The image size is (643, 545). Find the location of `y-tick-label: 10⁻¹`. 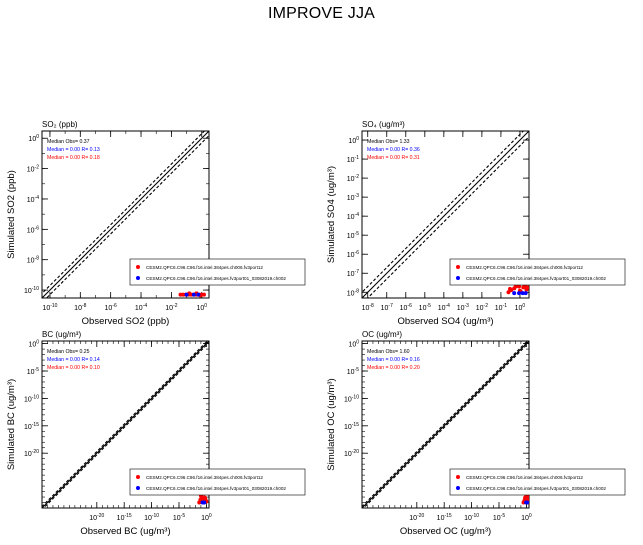

y-tick-label: 10⁻¹ is located at coordinates (353, 159).